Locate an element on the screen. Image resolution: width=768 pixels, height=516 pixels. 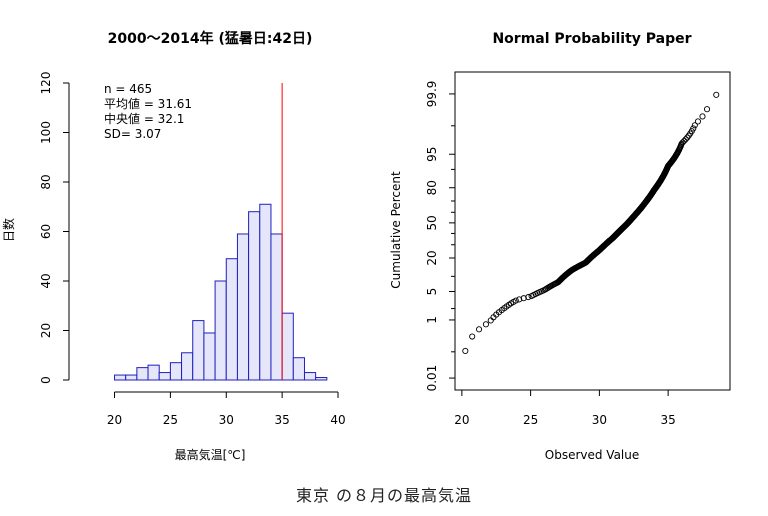
probability-plot-x-tick-label: 25 is located at coordinates (530, 420).